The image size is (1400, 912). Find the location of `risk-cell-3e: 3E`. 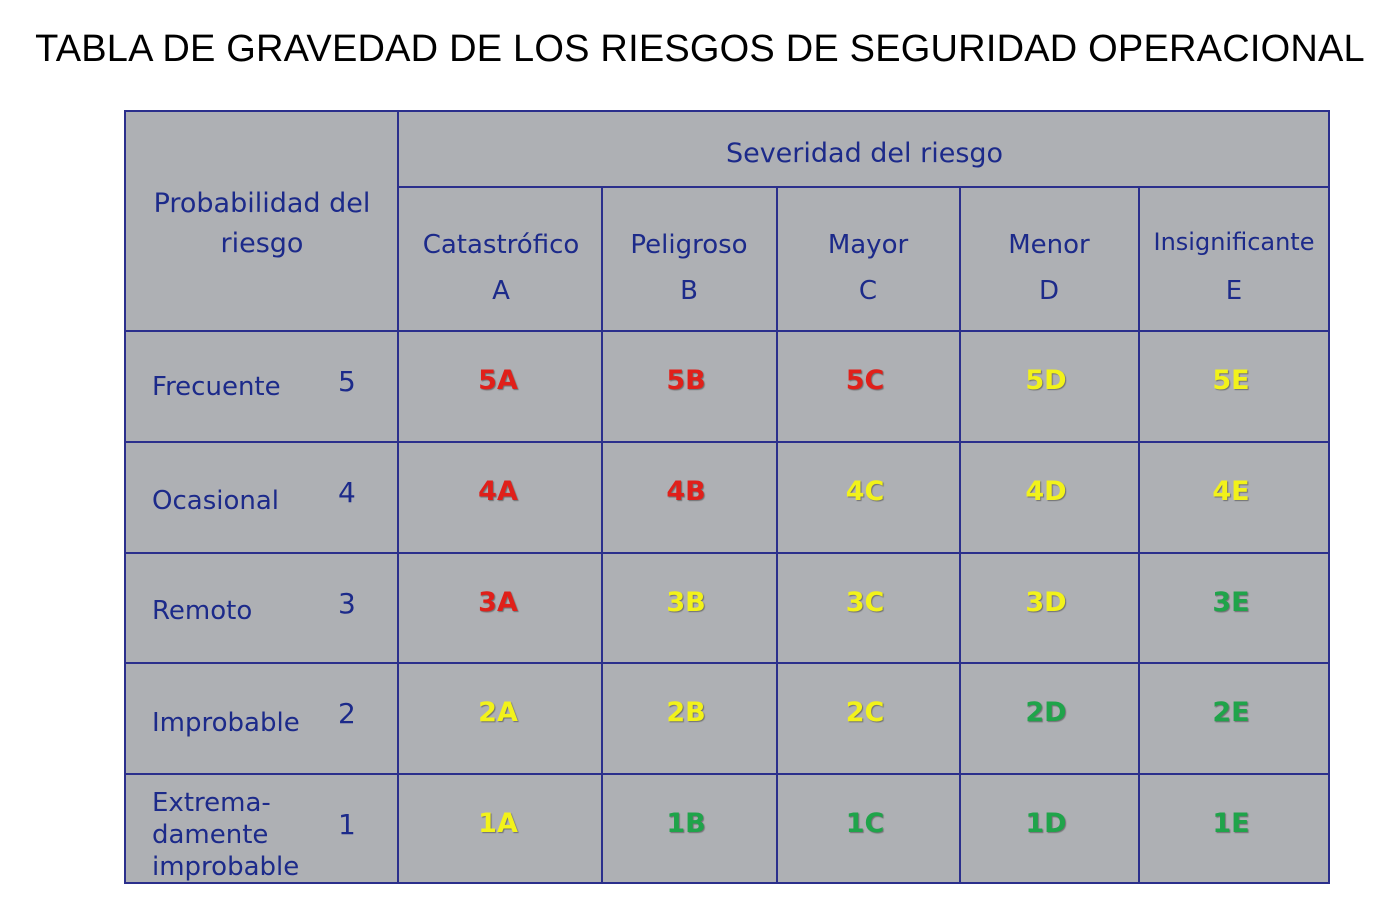

risk-cell-3e: 3E is located at coordinates (1231, 602).